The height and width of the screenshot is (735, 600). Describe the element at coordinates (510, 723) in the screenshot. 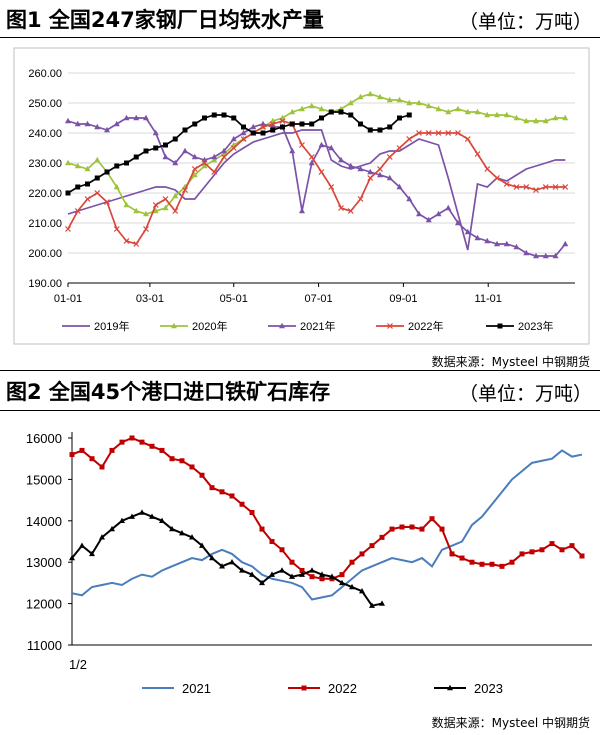

I see `figure2-source: 数据来源：Mysteel 中钢期货` at that location.